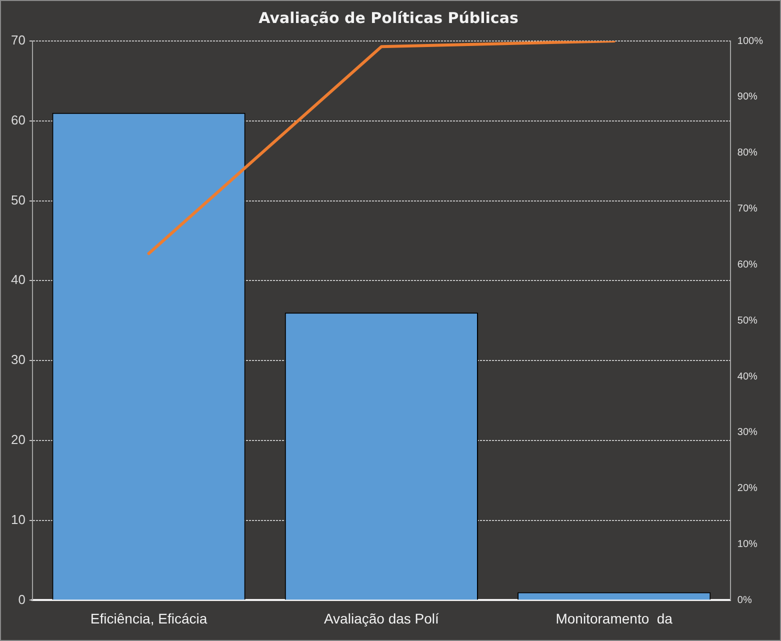  What do you see at coordinates (22, 599) in the screenshot?
I see `y-tick-label: 0` at bounding box center [22, 599].